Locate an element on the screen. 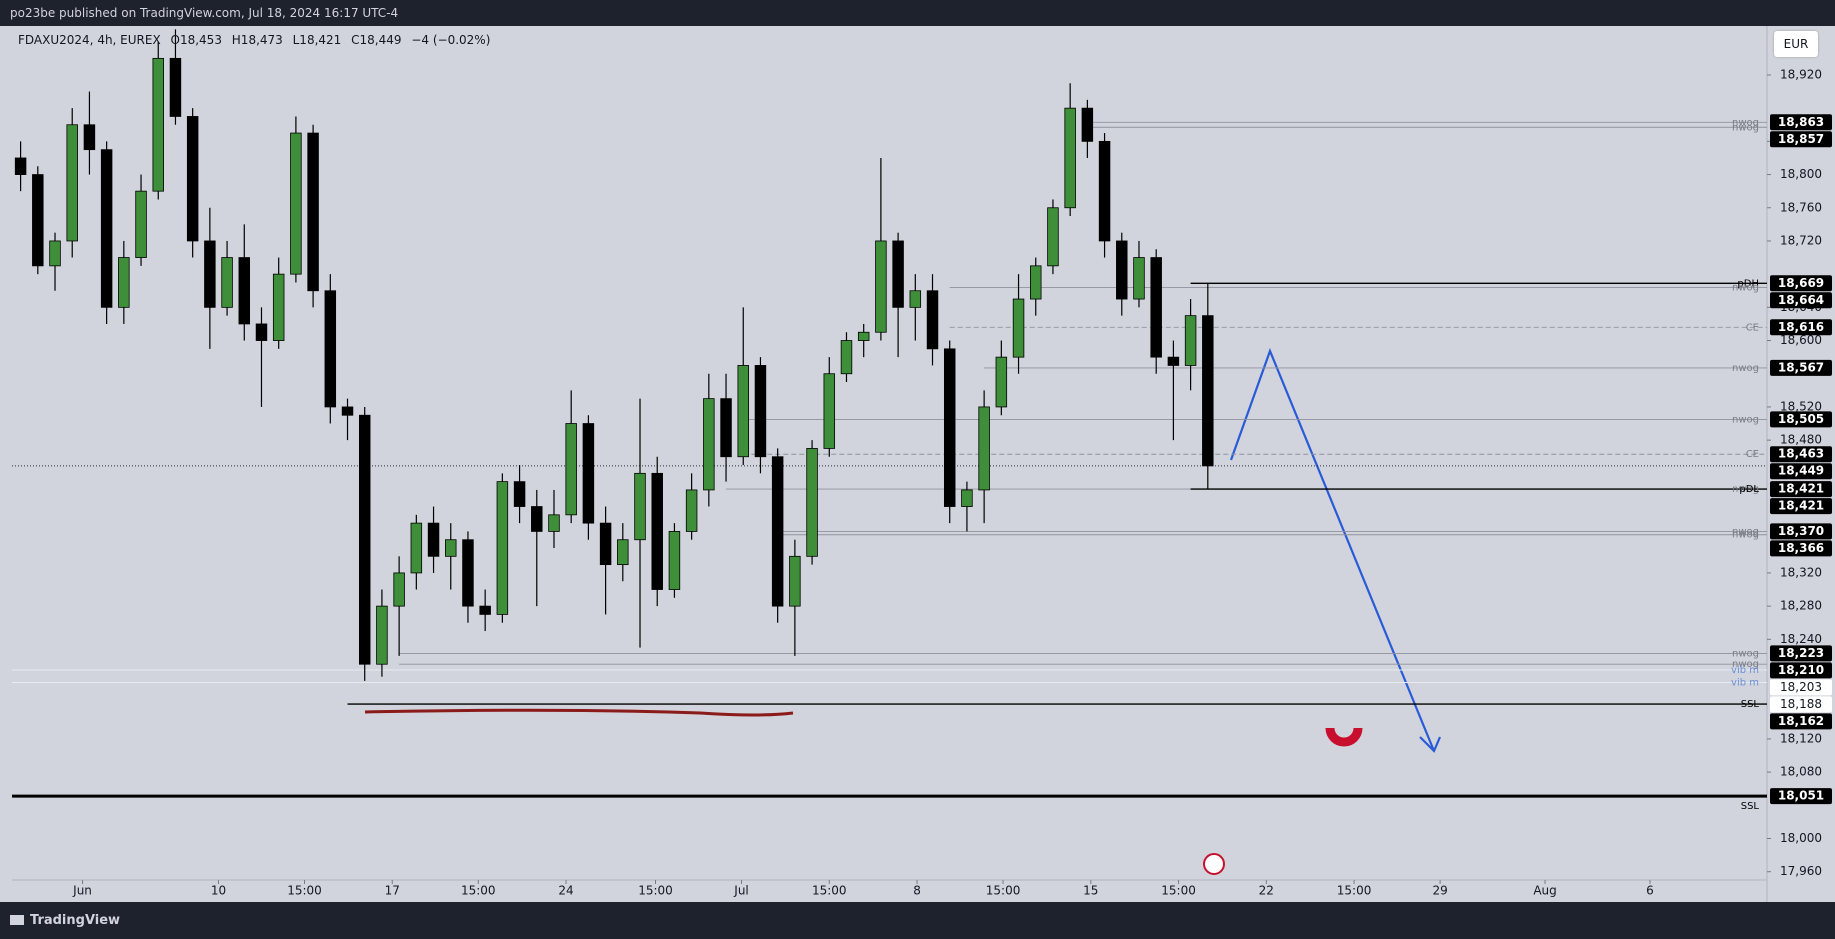  y-tick-label: 18,240 is located at coordinates (1801, 639).